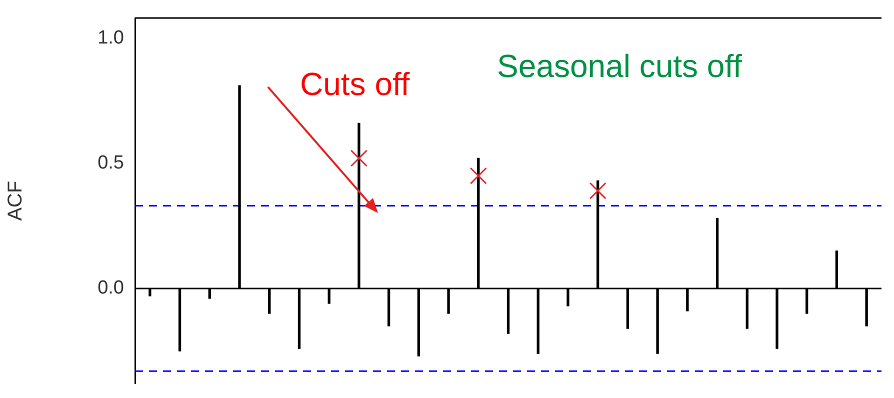  I want to click on annotation: Seasonal cuts off, so click(619, 66).